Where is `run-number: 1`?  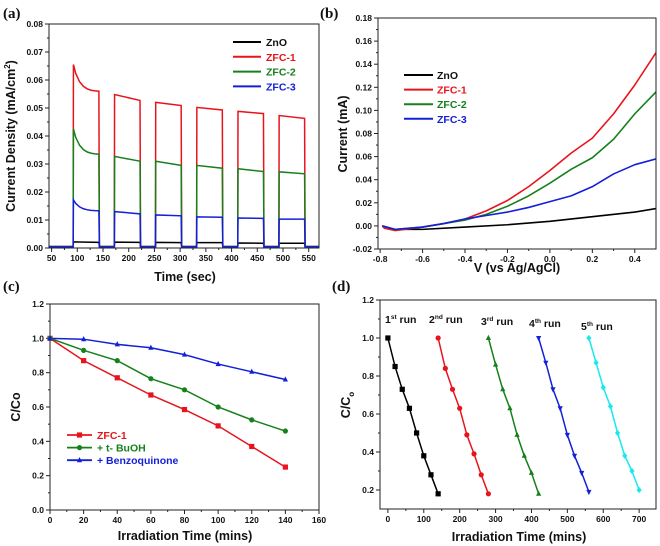 run-number: 1 is located at coordinates (388, 320).